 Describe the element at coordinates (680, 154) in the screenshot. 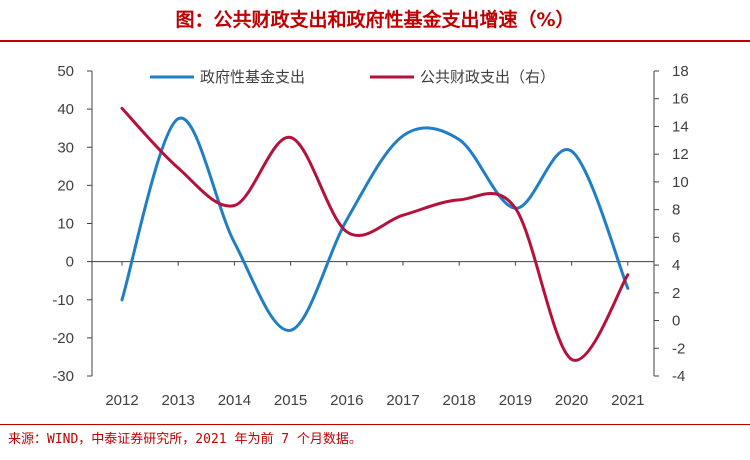

I see `right-y-tick-label: 12` at that location.